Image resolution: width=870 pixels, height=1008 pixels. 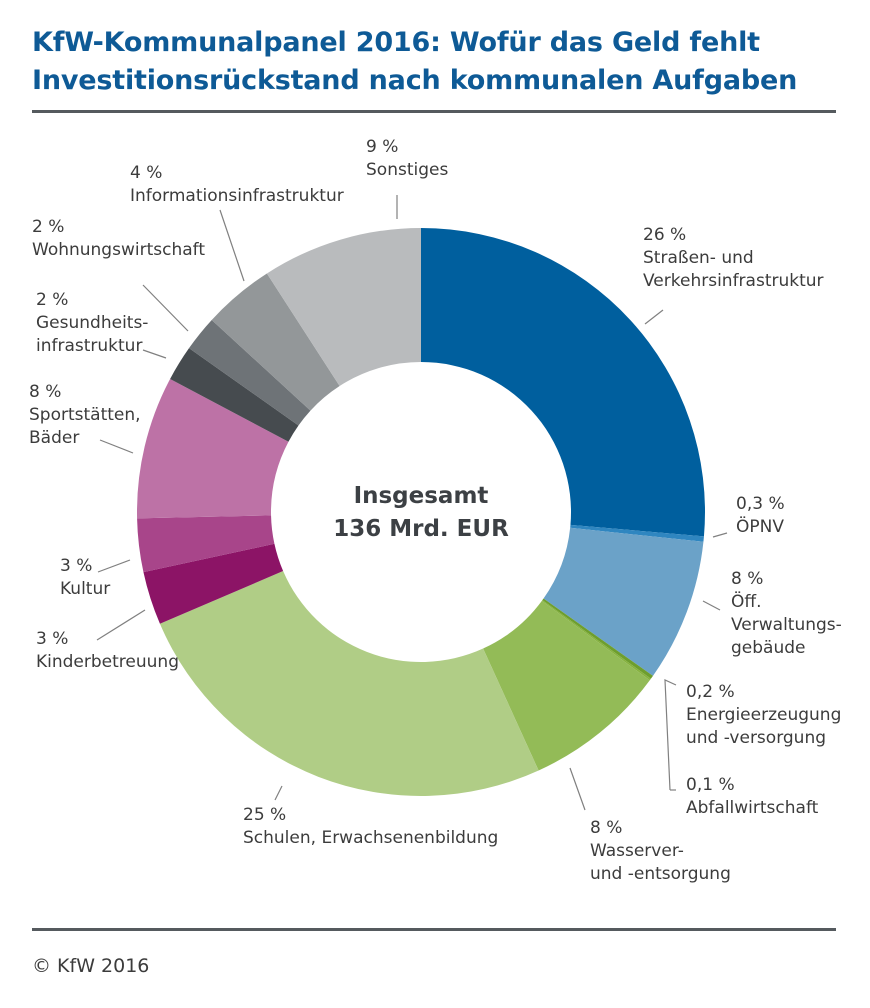 I want to click on bottom-divider, so click(x=434, y=929).